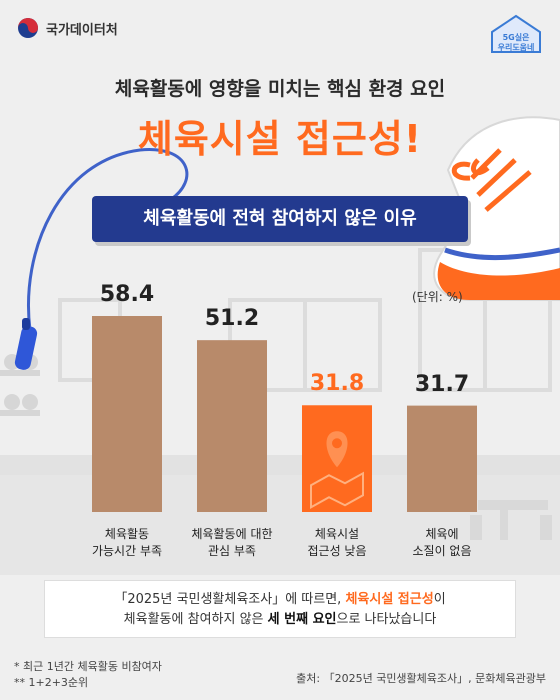 This screenshot has width=560, height=700. Describe the element at coordinates (28, 28) in the screenshot. I see `taegeuk-icon` at that location.